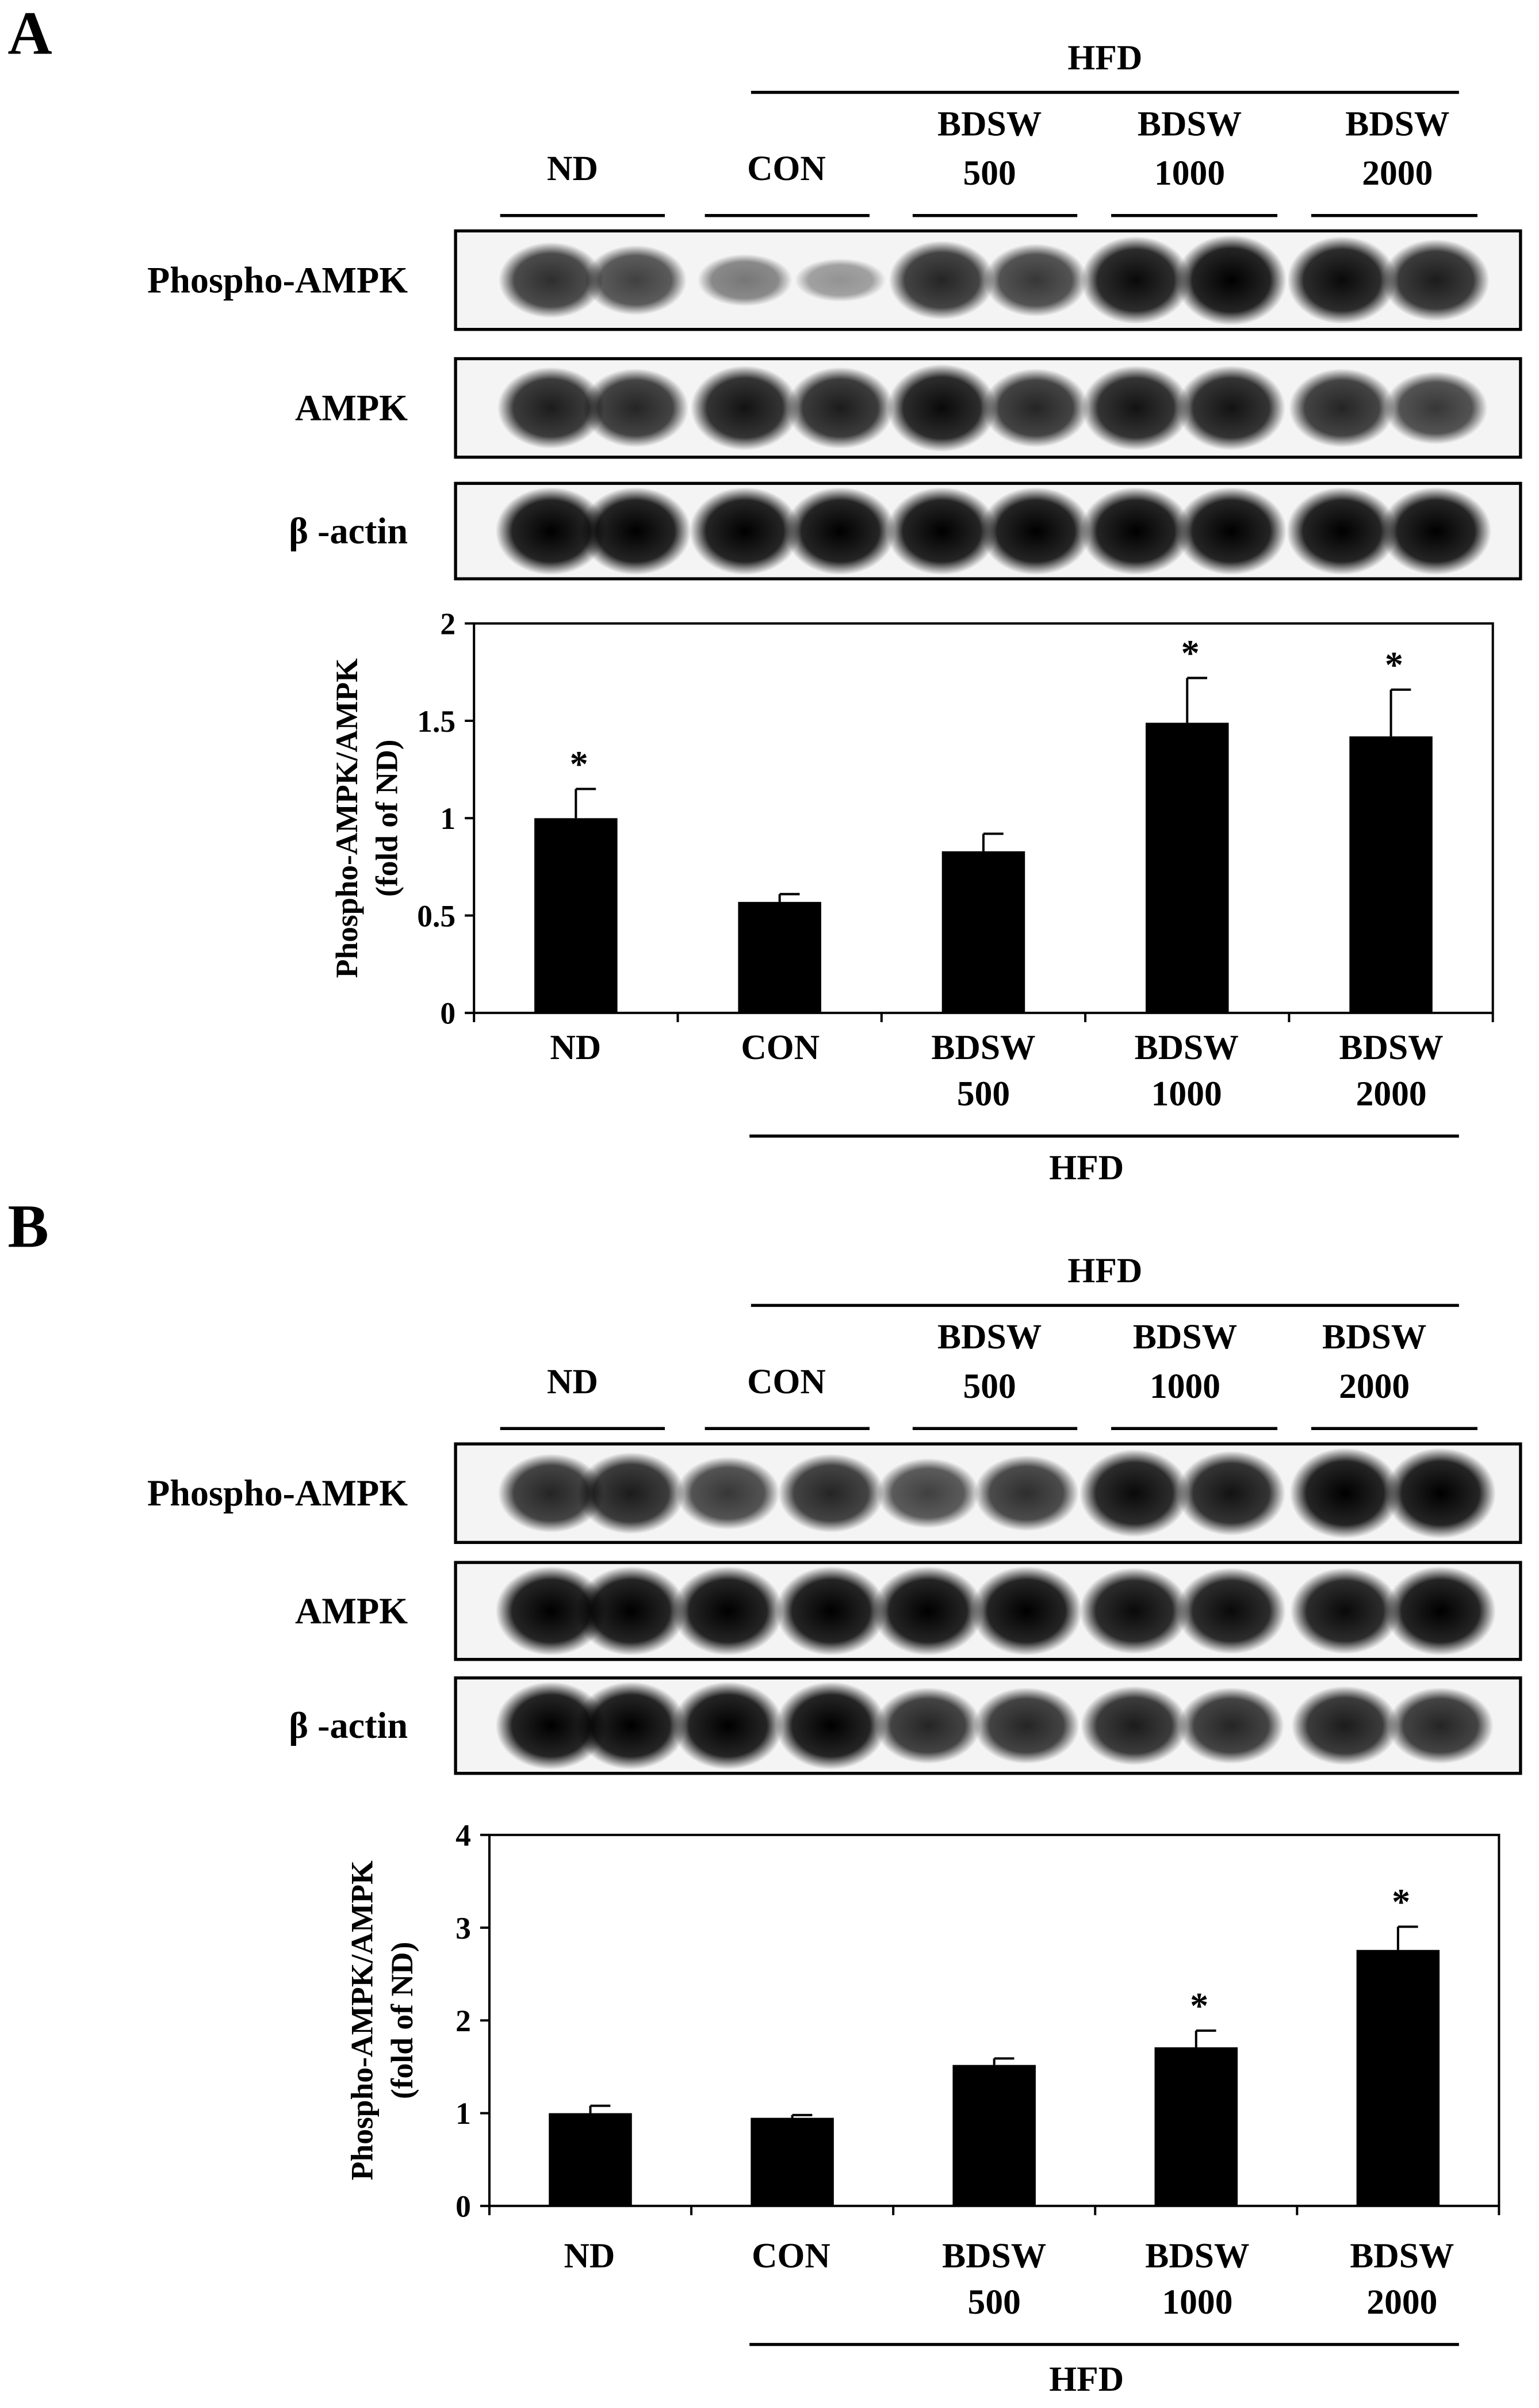  I want to click on category-label: CON, so click(780, 1047).